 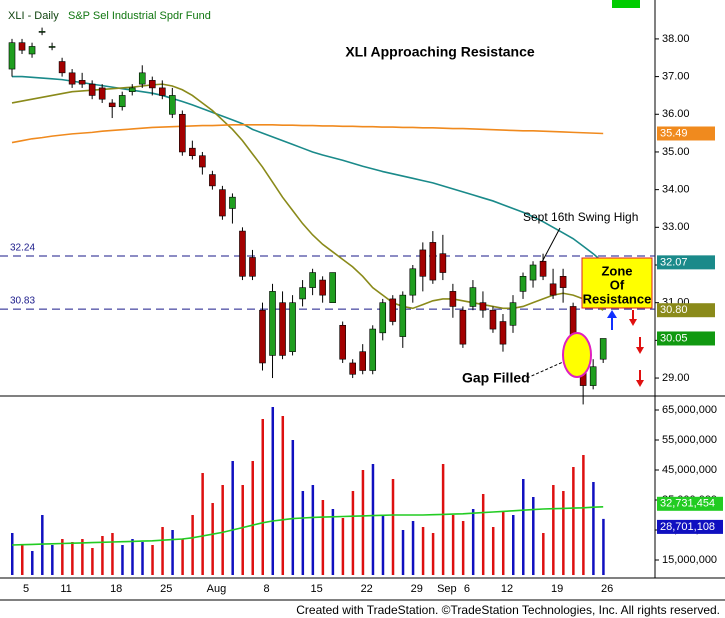 What do you see at coordinates (617, 284) in the screenshot?
I see `zone-label: Of` at bounding box center [617, 284].